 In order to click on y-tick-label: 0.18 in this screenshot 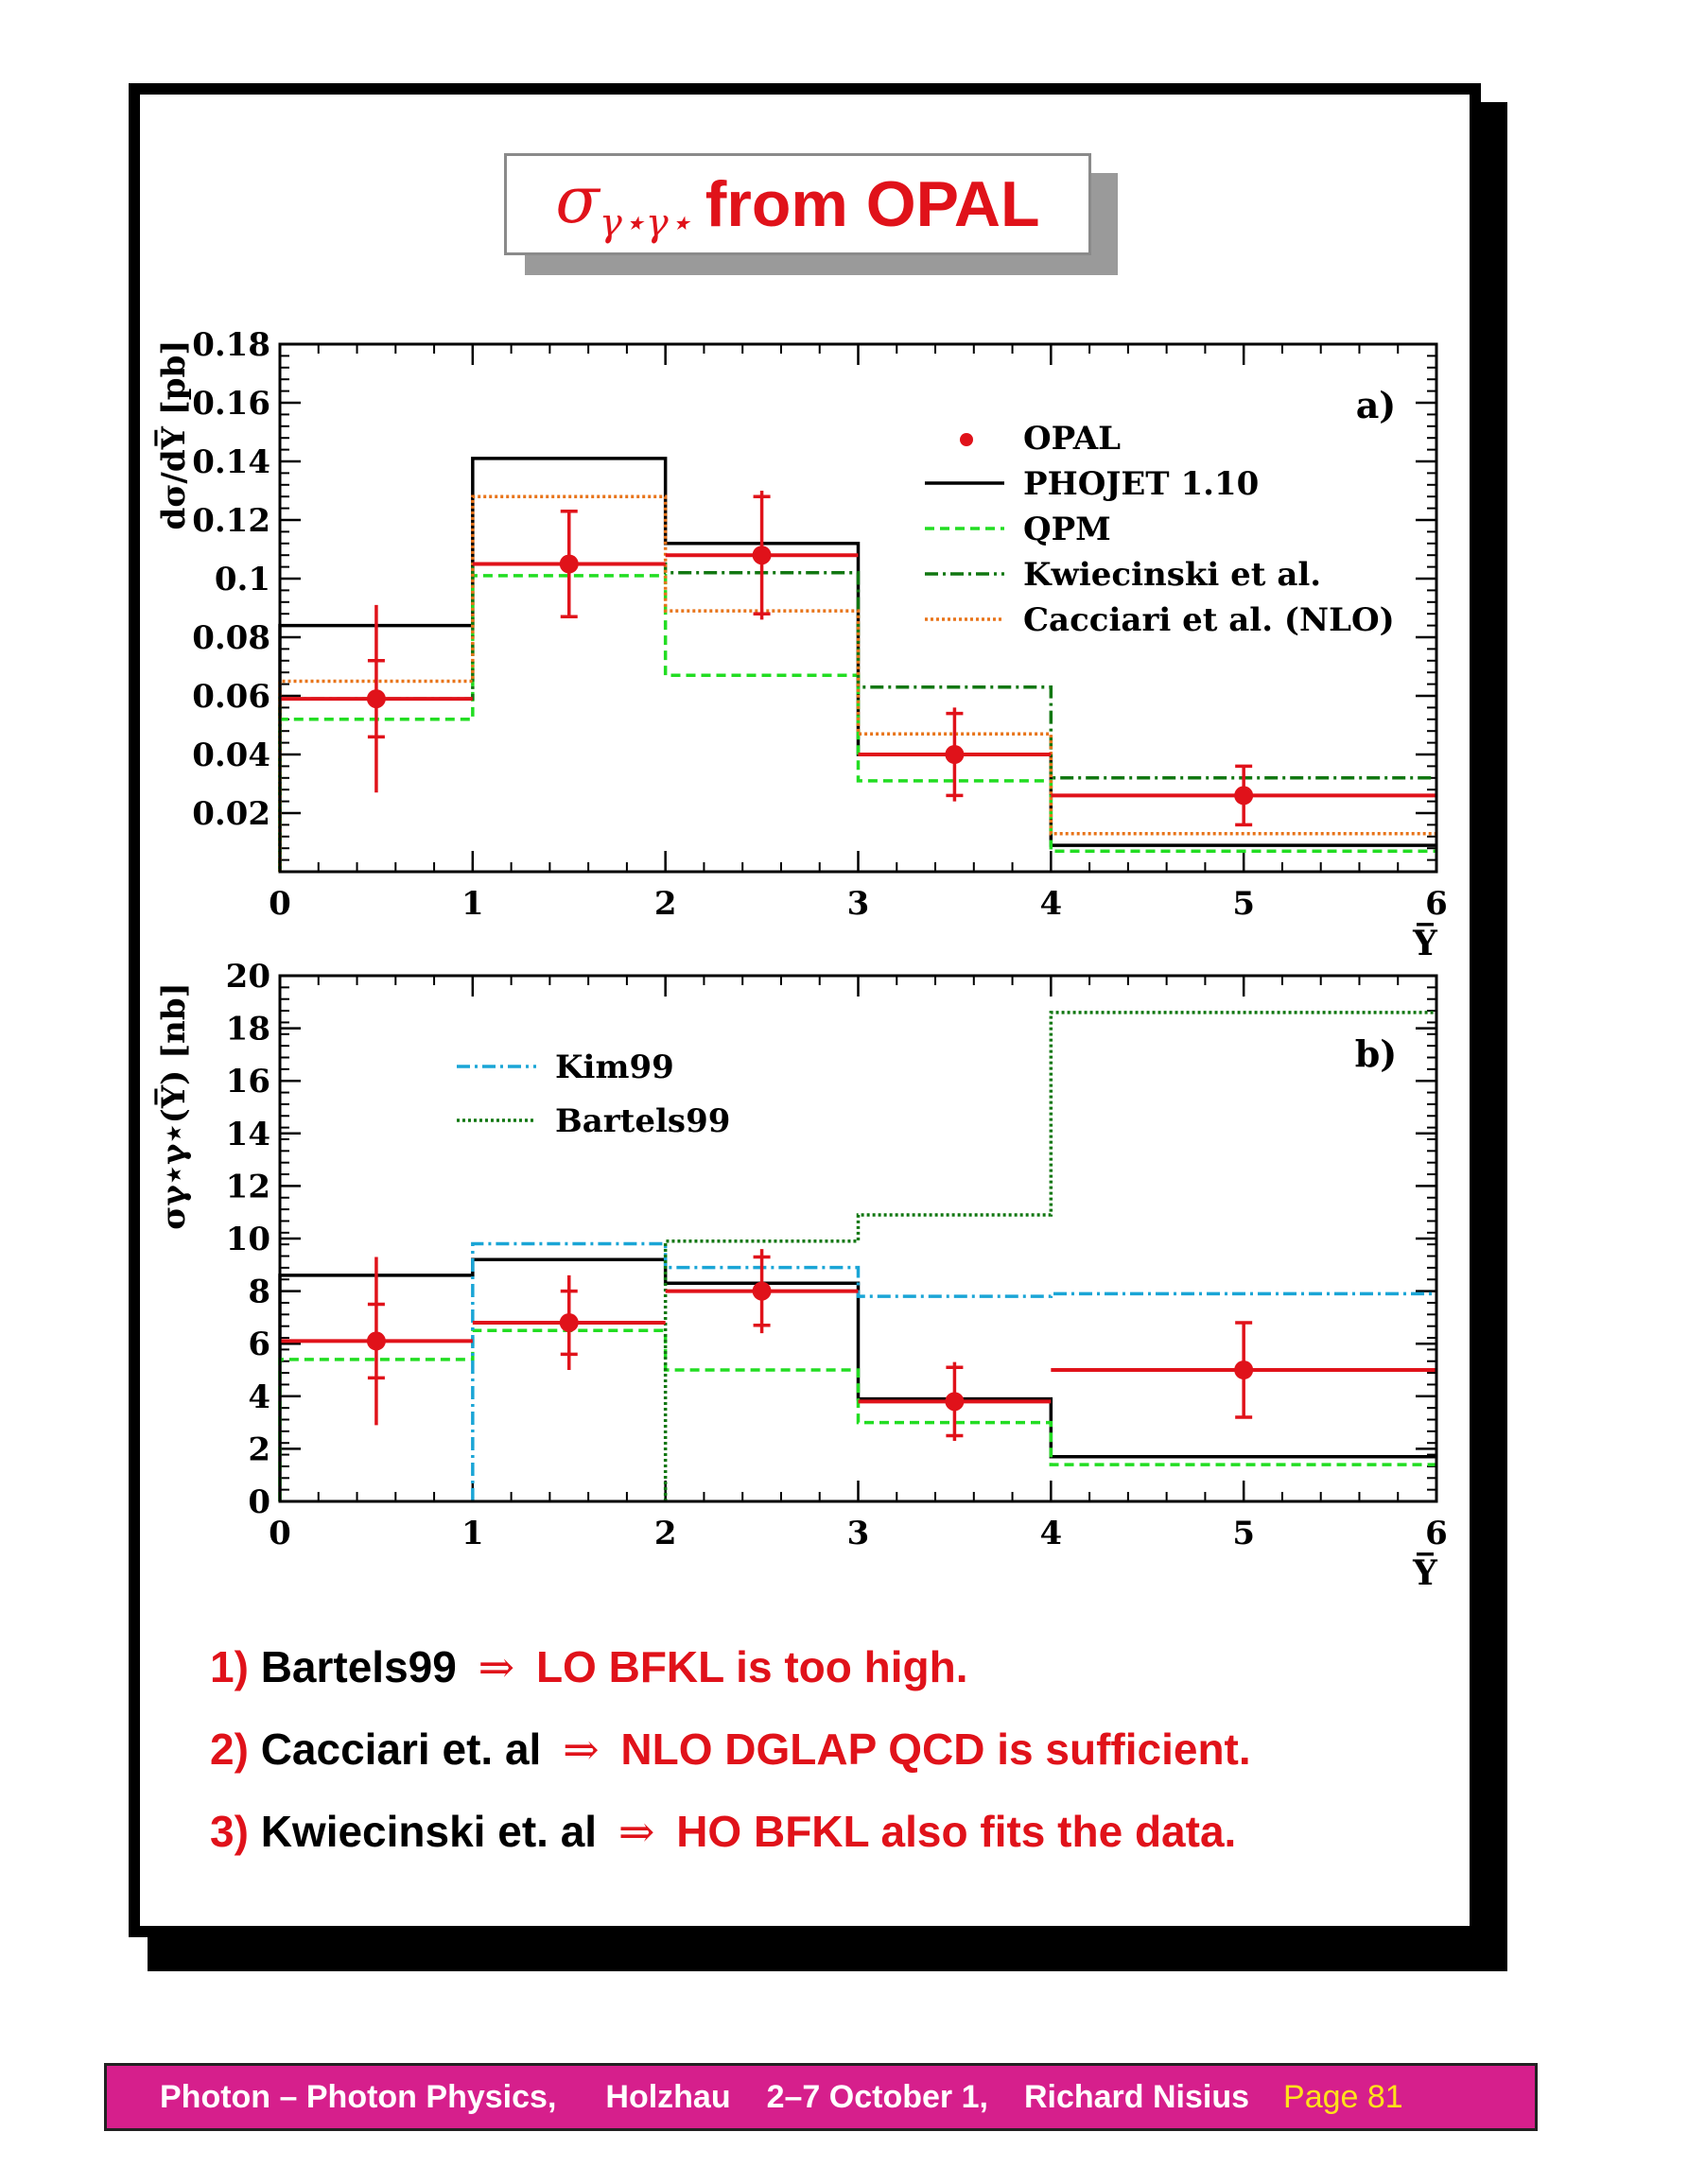, I will do `click(231, 345)`.